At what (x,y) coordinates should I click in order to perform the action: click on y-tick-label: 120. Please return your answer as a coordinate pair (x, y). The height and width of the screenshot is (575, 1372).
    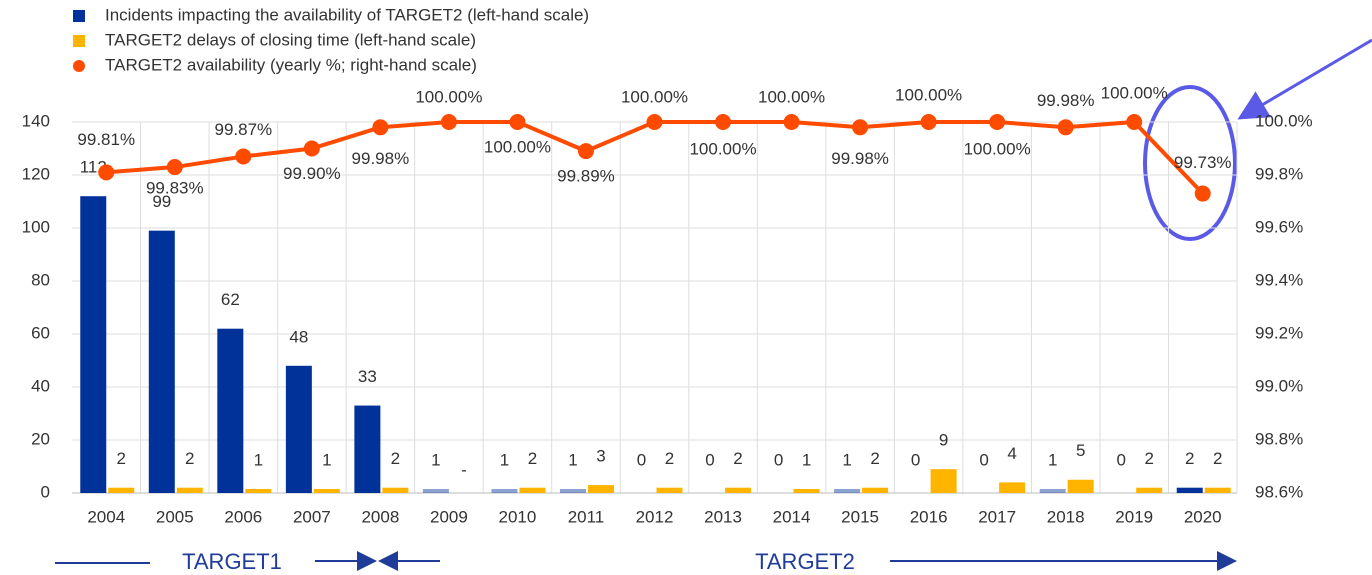
    Looking at the image, I should click on (36, 173).